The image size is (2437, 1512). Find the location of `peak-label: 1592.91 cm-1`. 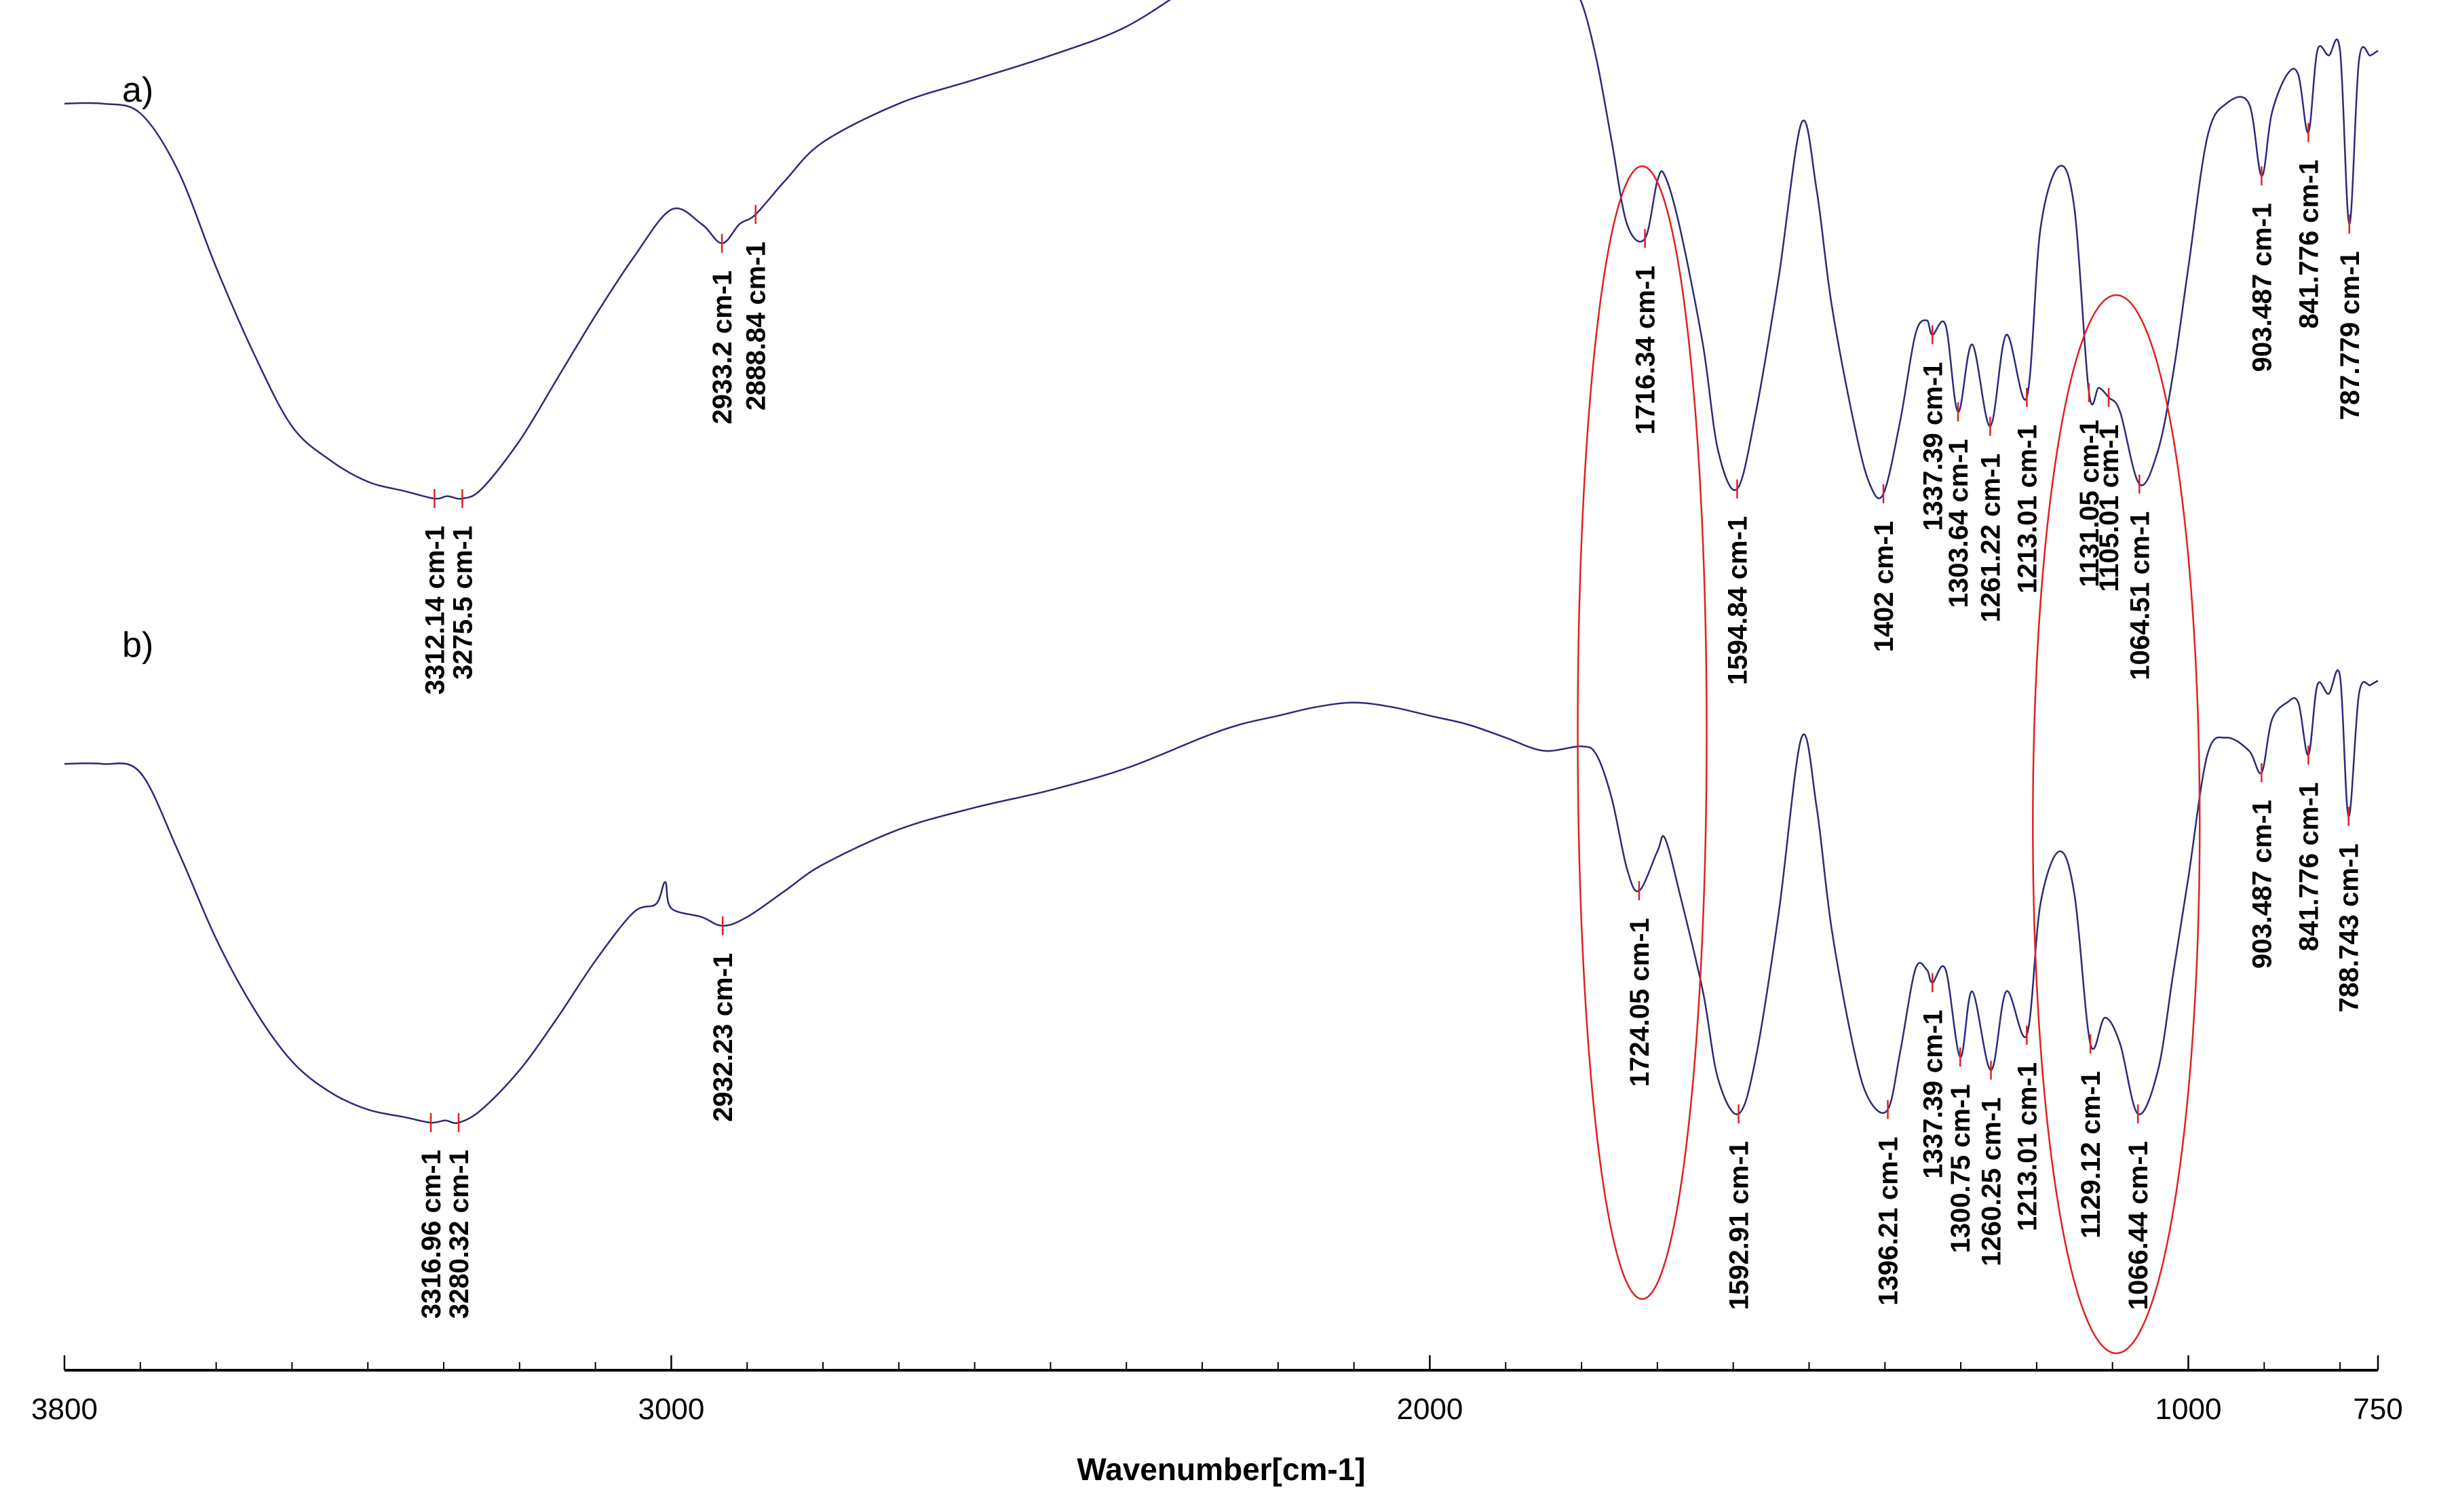

peak-label: 1592.91 cm-1 is located at coordinates (1740, 1225).